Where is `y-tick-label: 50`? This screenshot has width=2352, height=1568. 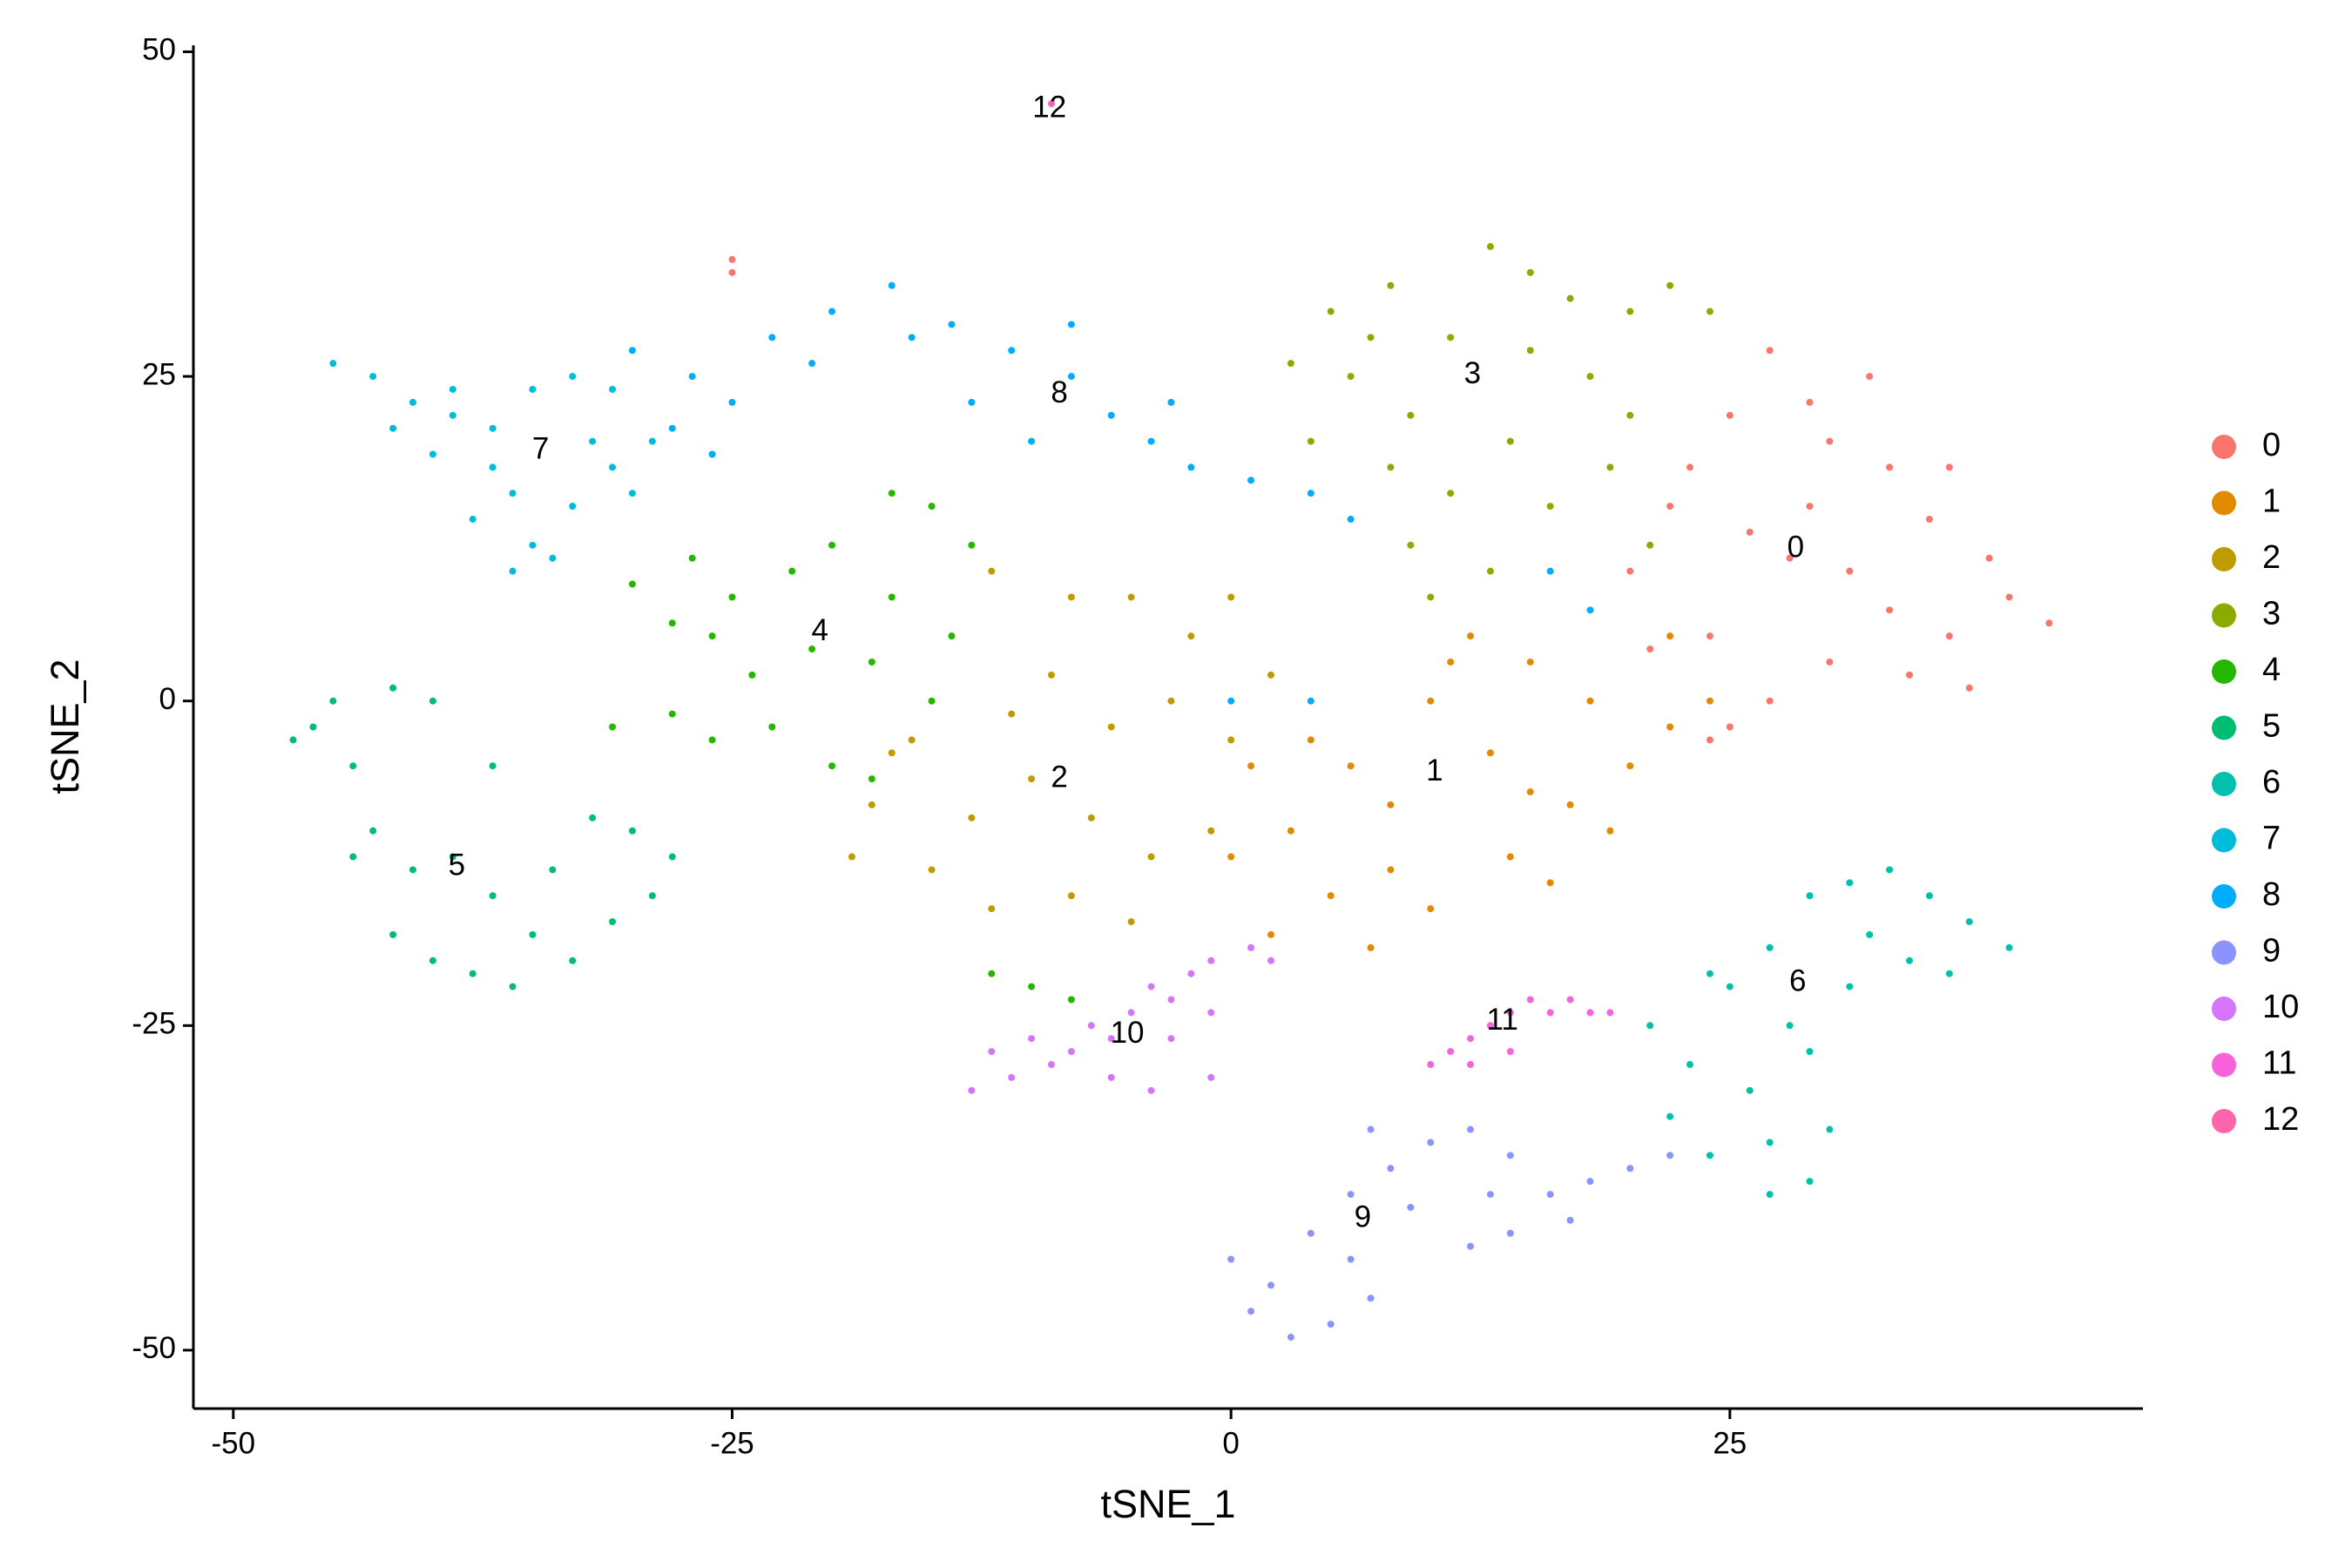
y-tick-label: 50 is located at coordinates (159, 50).